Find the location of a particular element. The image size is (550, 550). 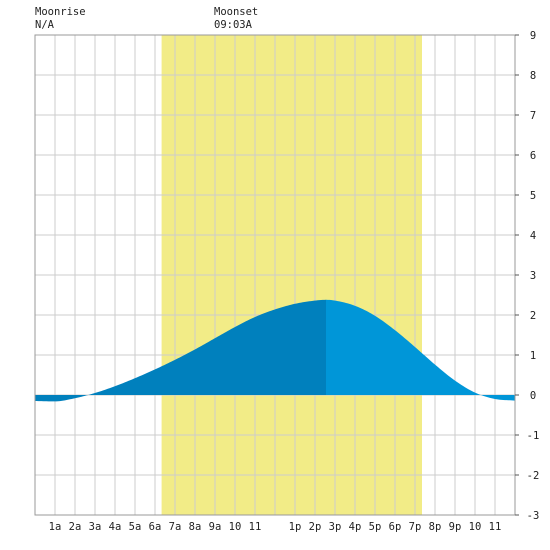

y-tick-label: 9 is located at coordinates (533, 36).